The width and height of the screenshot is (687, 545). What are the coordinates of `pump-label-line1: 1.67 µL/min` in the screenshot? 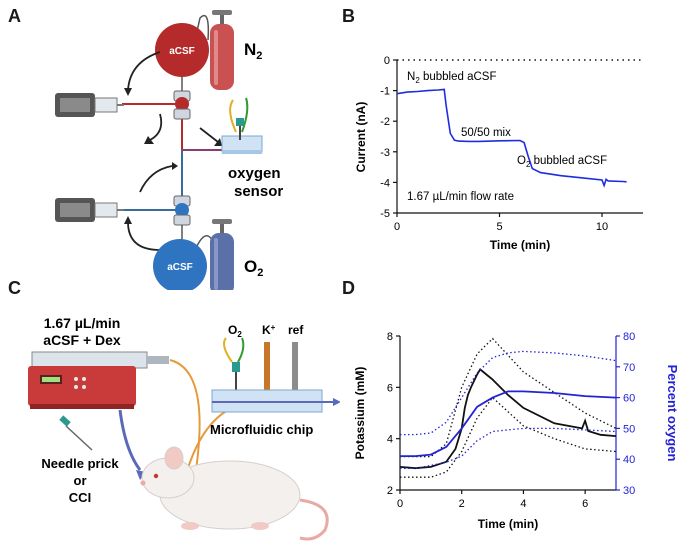 It's located at (82, 323).